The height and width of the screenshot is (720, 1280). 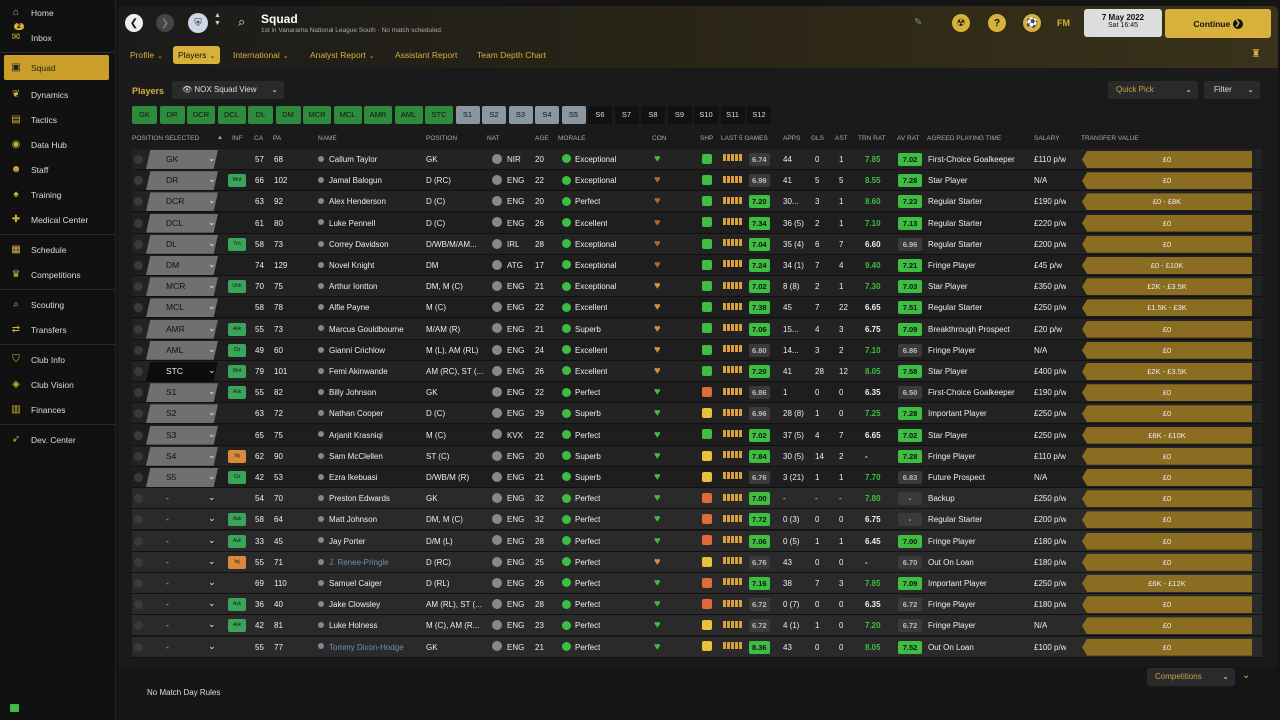 I want to click on player-name: Correy Davidson, so click(x=371, y=244).